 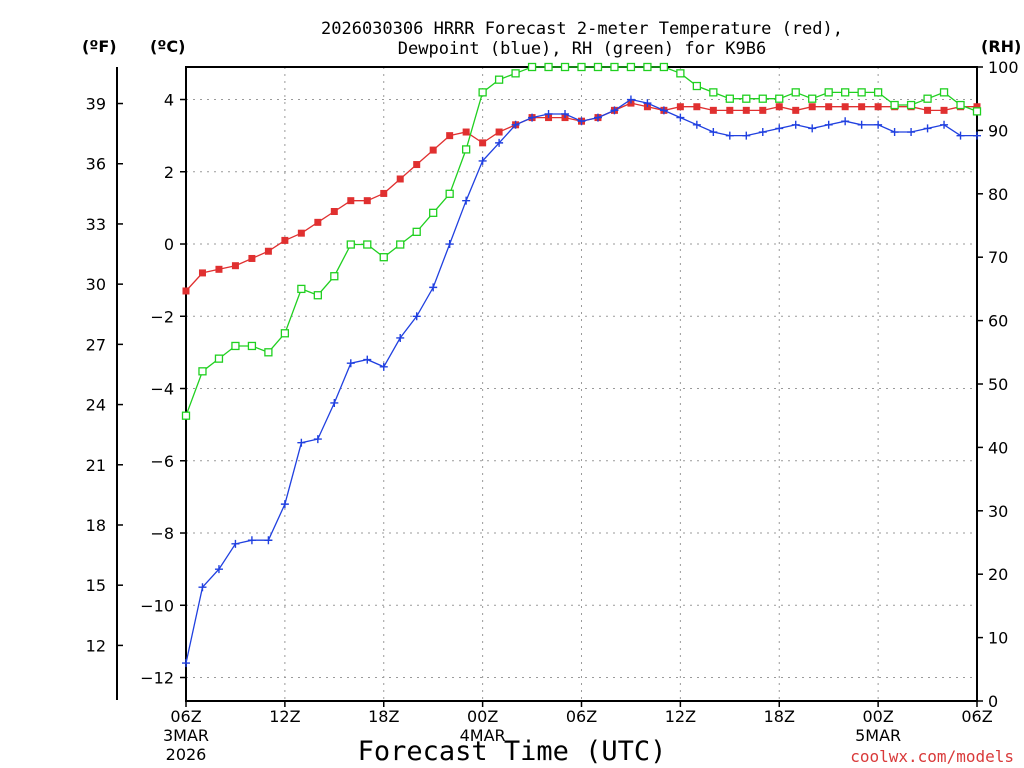 I want to click on x-date-label: 4MAR, so click(x=483, y=735).